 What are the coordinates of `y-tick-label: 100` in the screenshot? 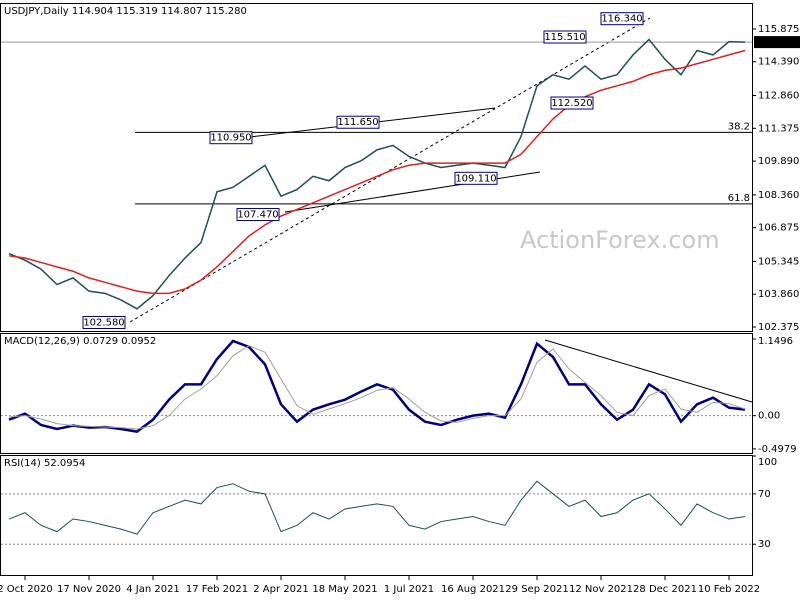 It's located at (767, 462).